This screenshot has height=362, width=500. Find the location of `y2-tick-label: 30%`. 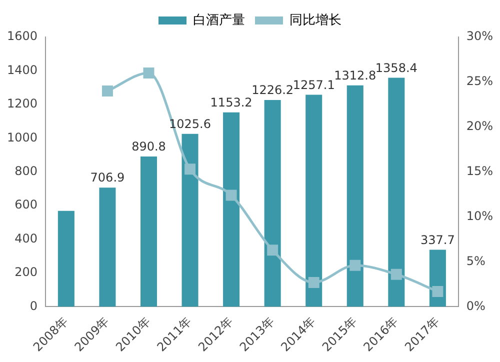

y2-tick-label: 30% is located at coordinates (479, 36).